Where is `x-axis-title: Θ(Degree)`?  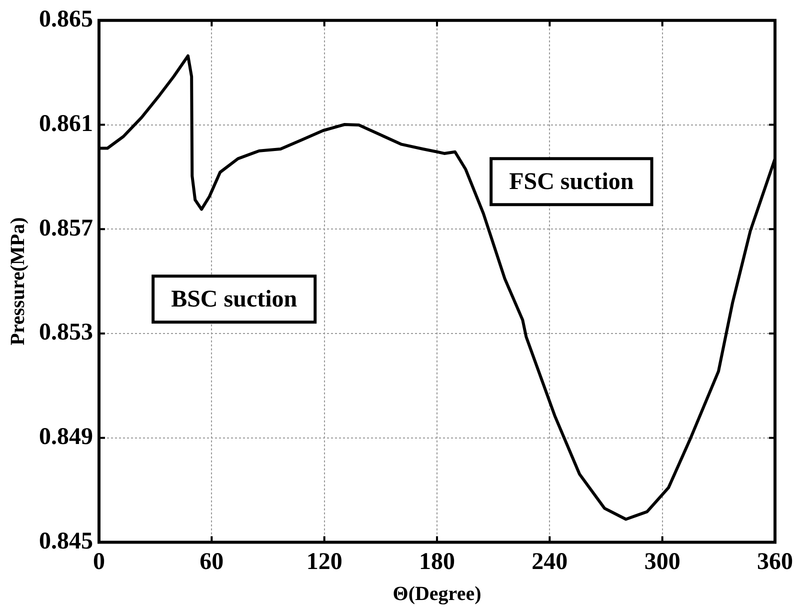
x-axis-title: Θ(Degree) is located at coordinates (437, 594).